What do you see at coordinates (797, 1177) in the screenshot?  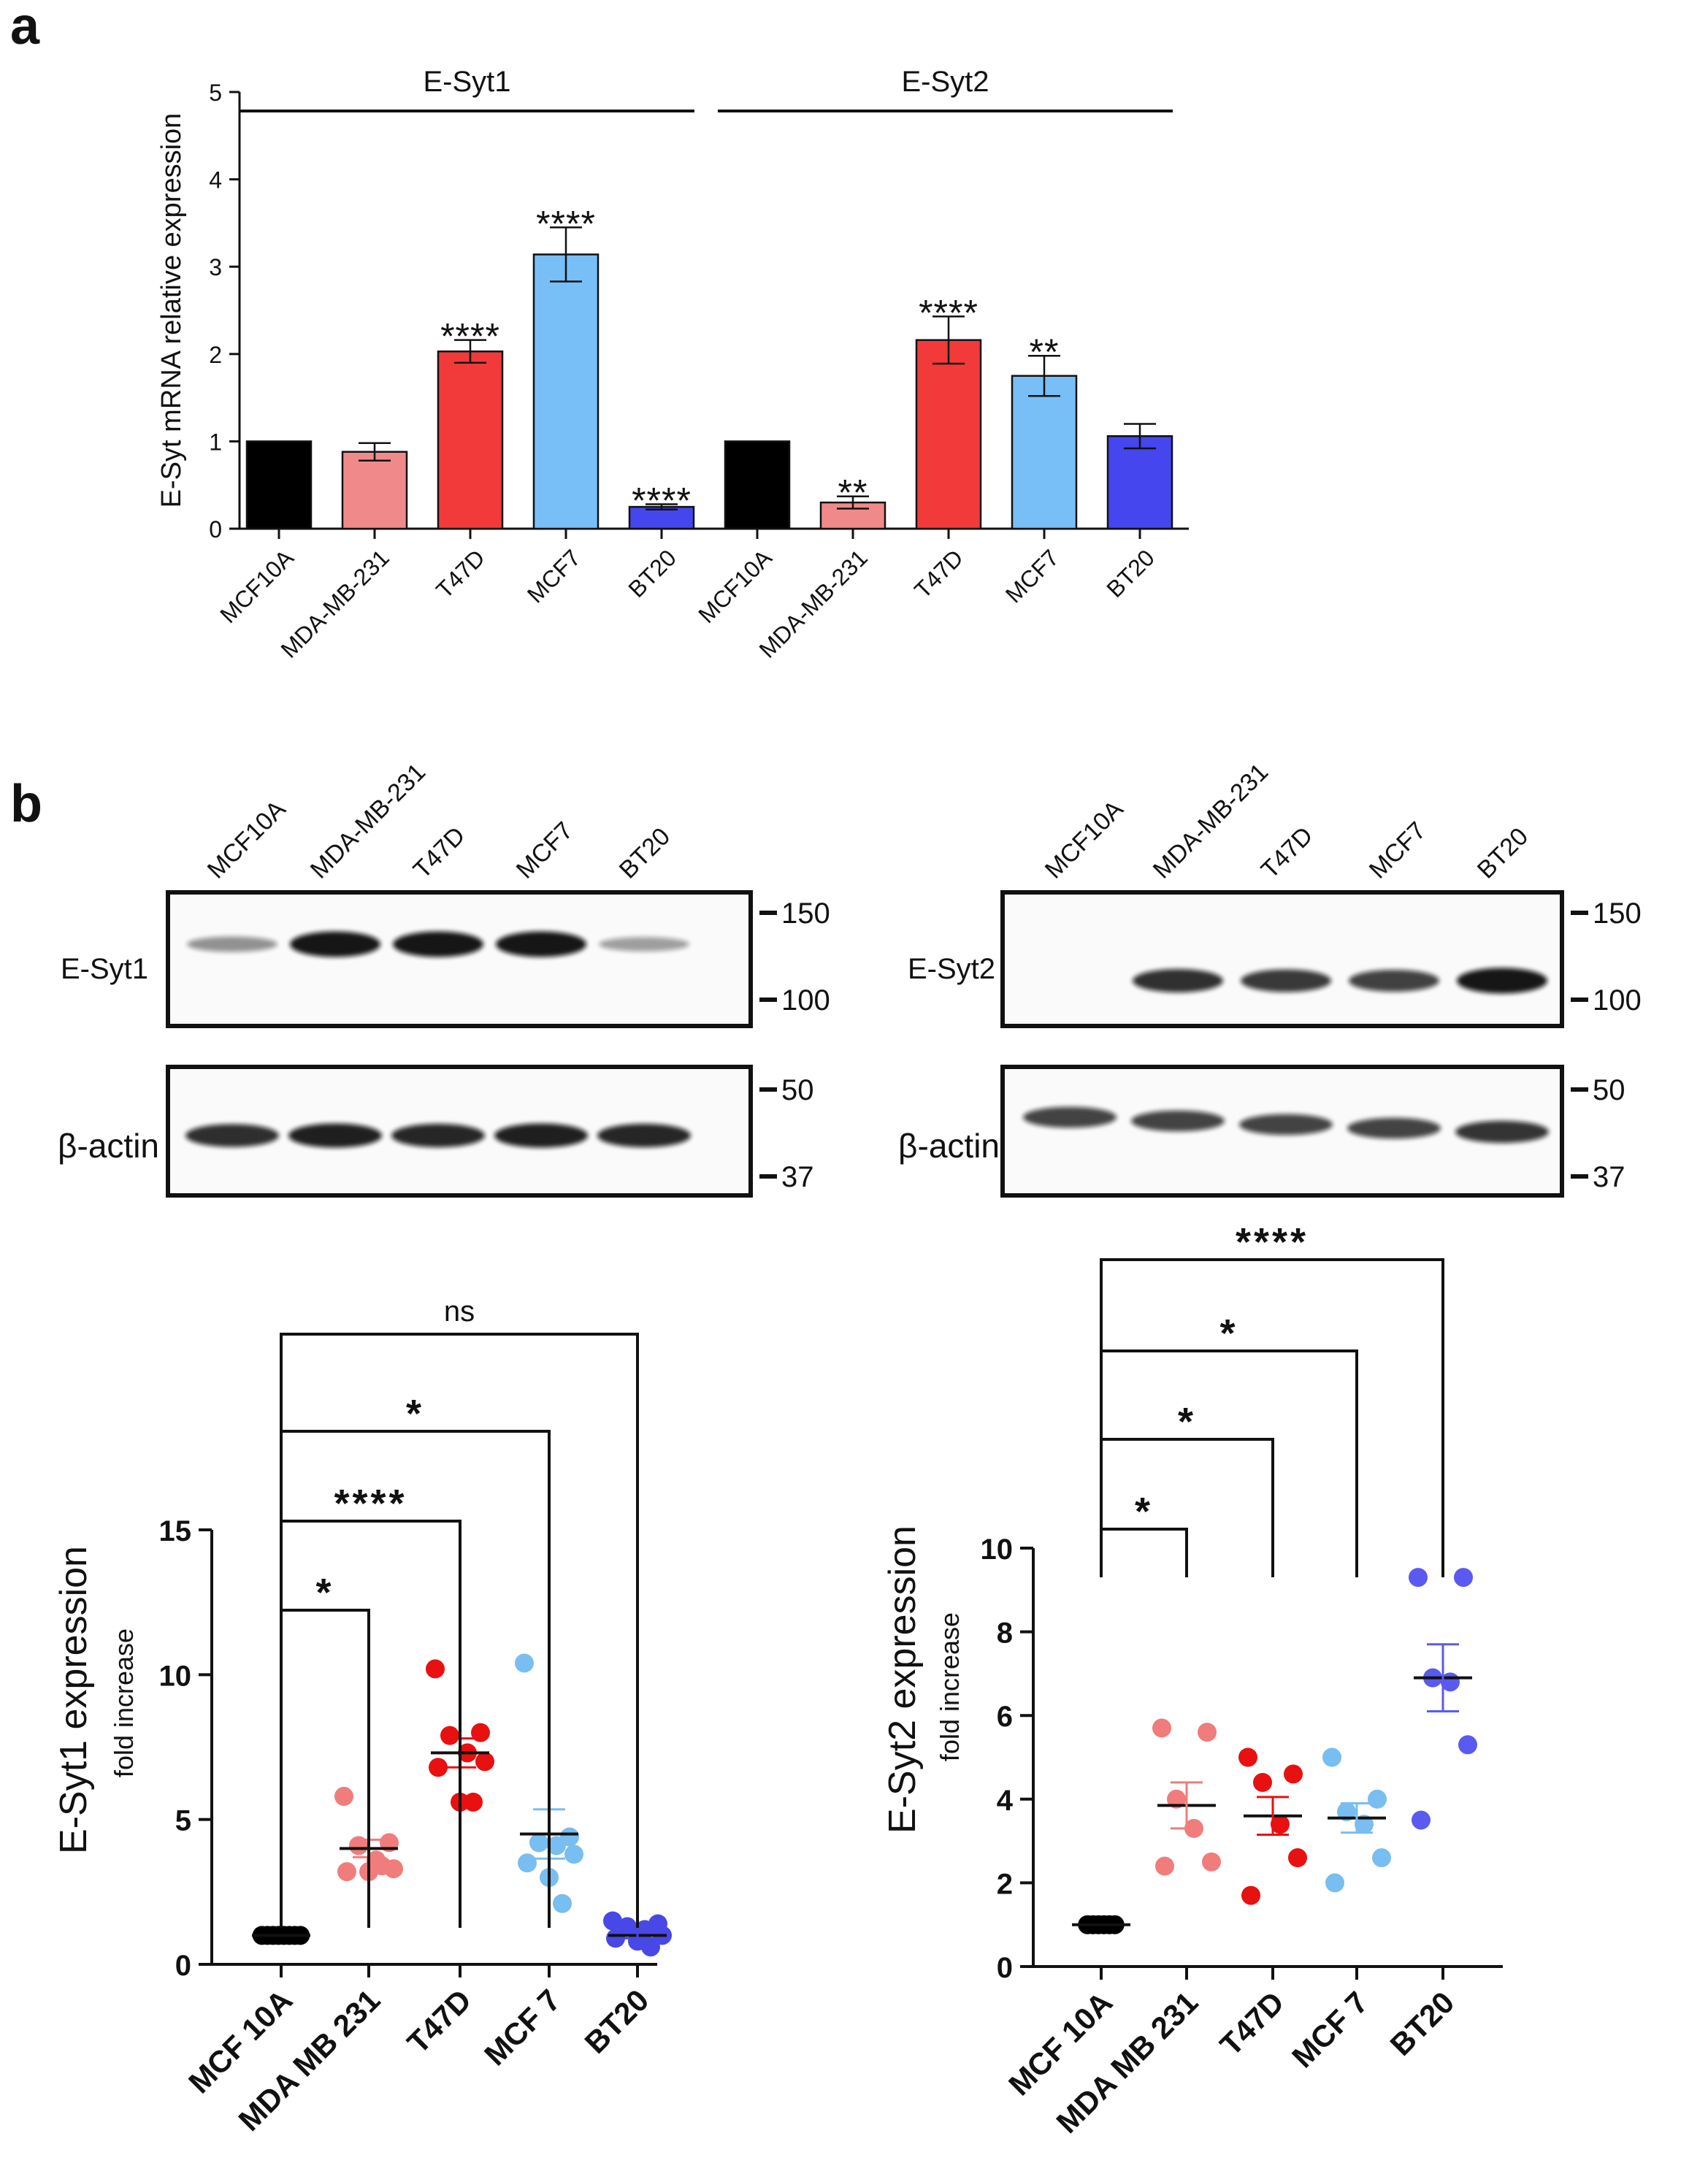 I see `blot-marker-label: 37` at bounding box center [797, 1177].